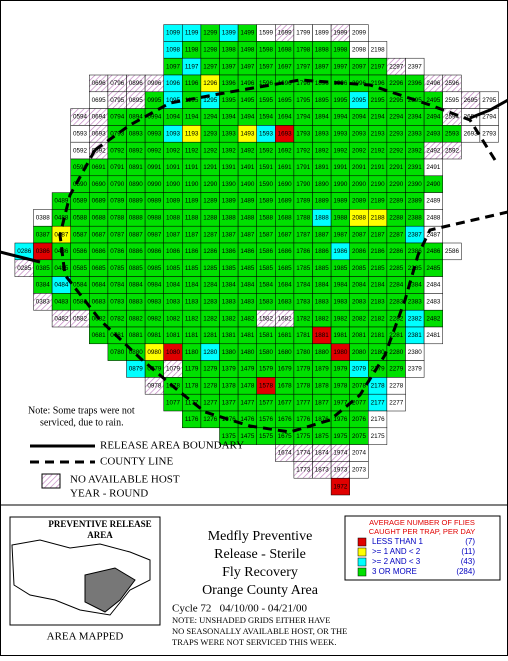 Image resolution: width=508 pixels, height=661 pixels. Describe the element at coordinates (378, 184) in the screenshot. I see `cell-label: 2190` at that location.